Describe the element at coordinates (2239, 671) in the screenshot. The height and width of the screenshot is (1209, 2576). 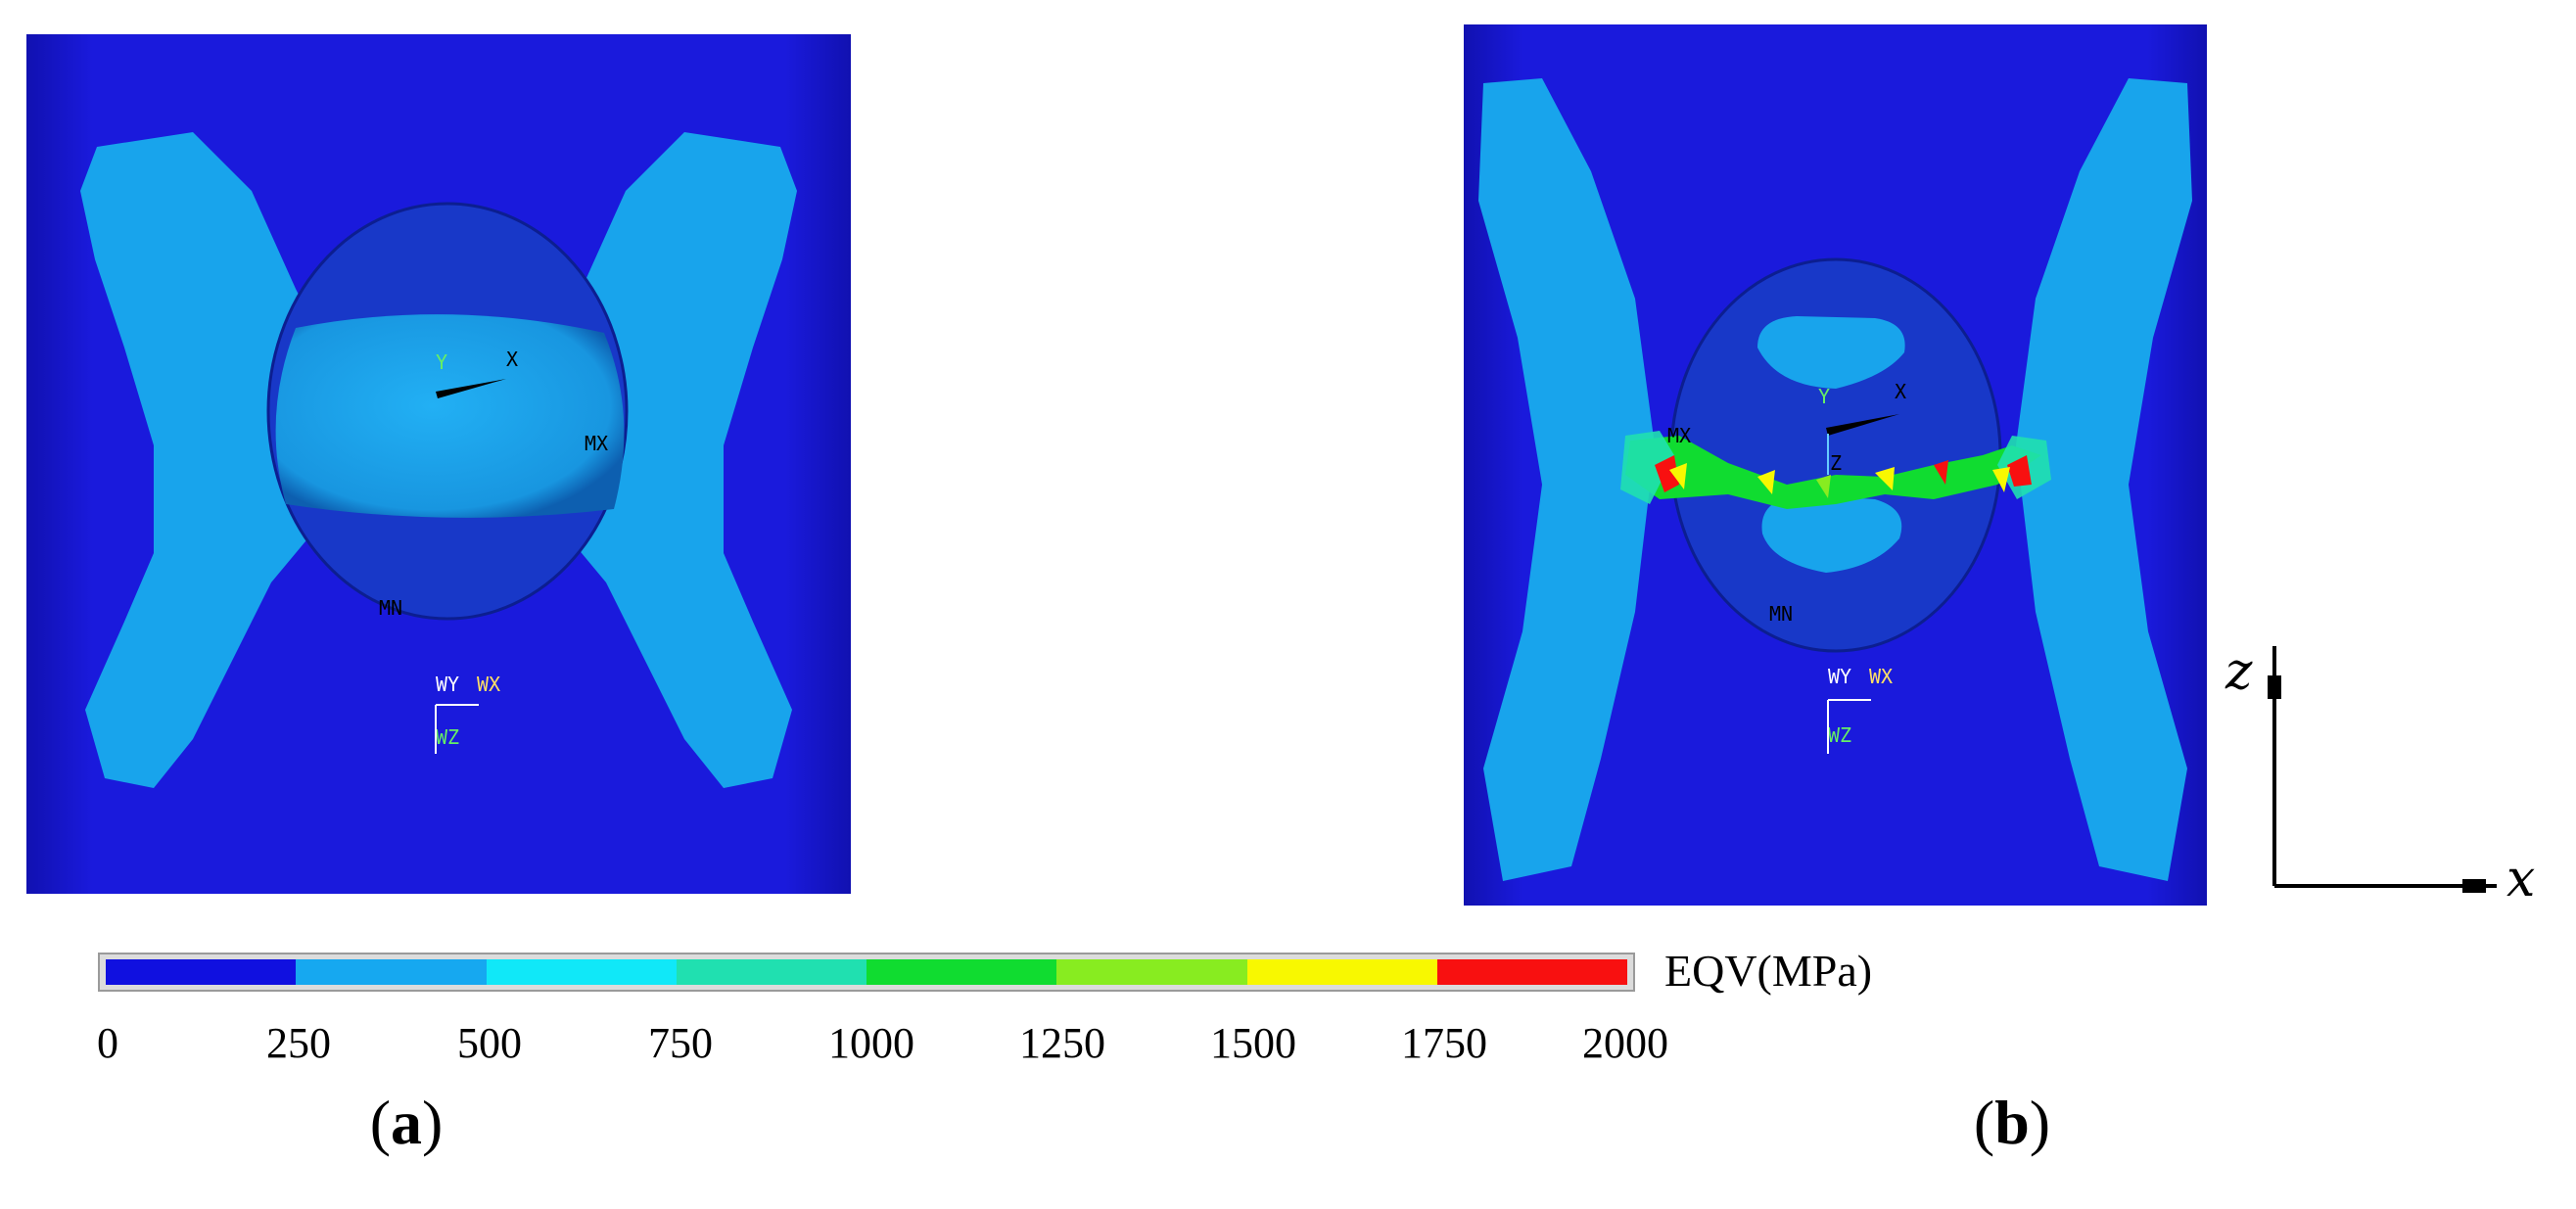
I see `axis-z-label: z` at that location.